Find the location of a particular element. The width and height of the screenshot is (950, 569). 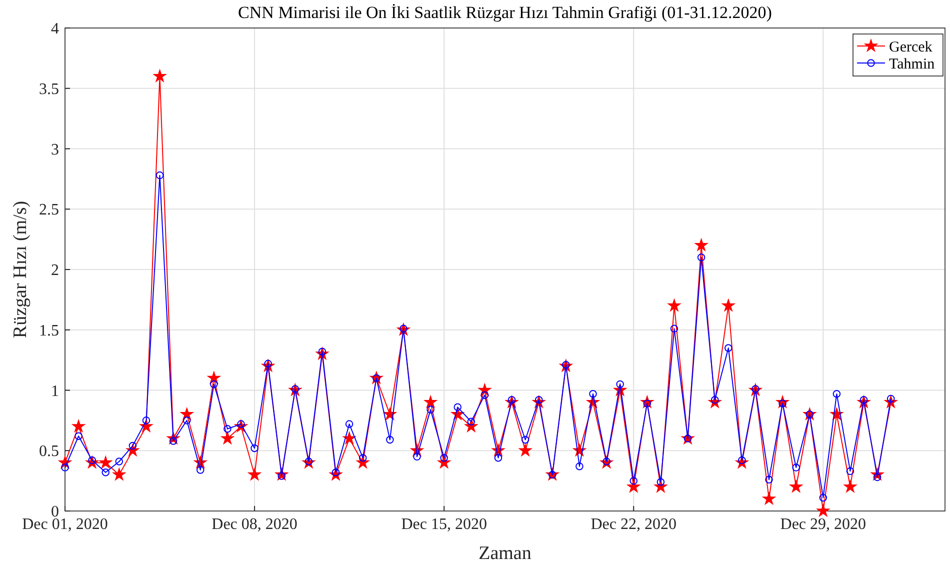

y-tick-label: 1.5 is located at coordinates (49, 331).